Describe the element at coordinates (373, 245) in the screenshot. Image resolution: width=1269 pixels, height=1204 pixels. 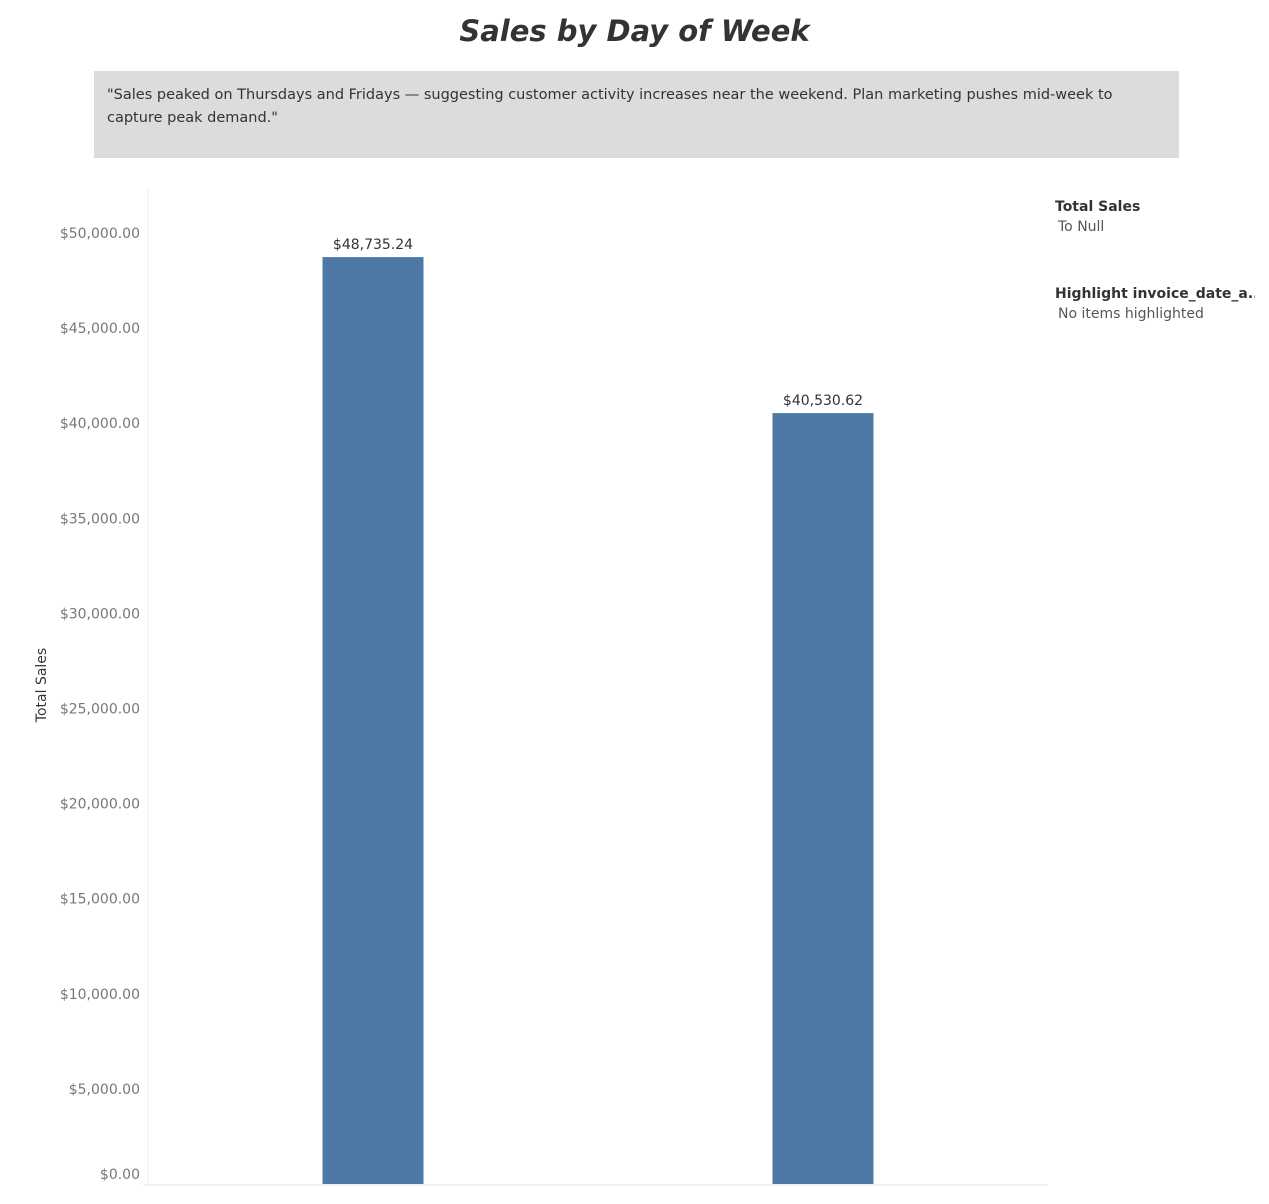
I see `bar-value-label: $48,735.24` at that location.